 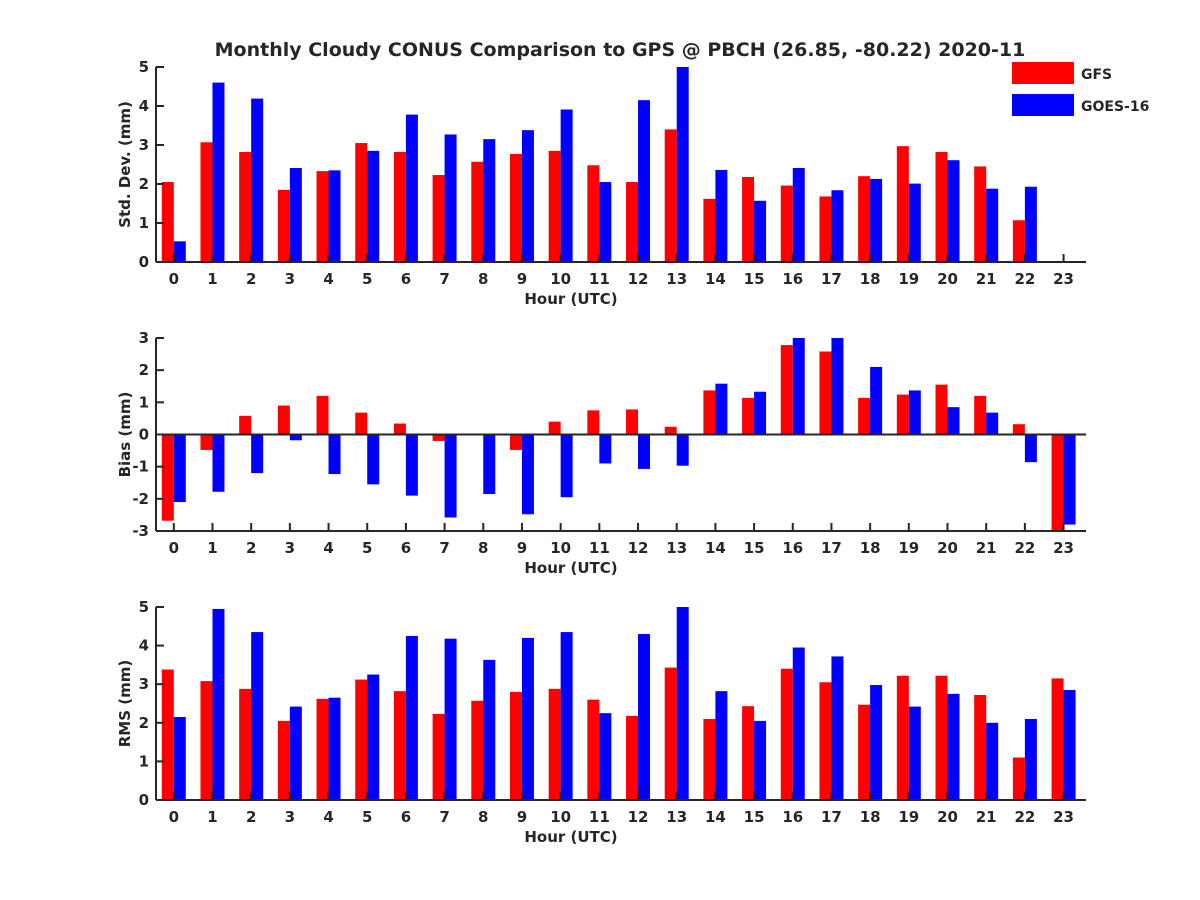 I want to click on x-tick-label: 7, so click(x=444, y=548).